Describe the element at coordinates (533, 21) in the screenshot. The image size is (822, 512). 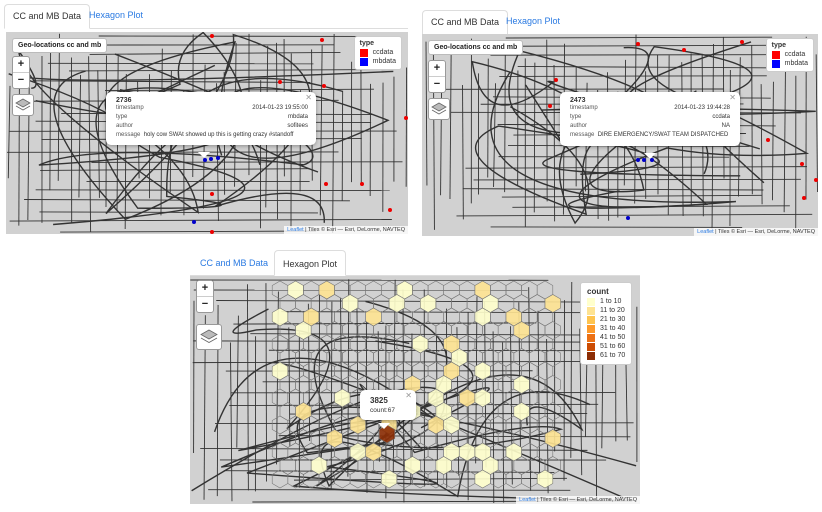
I see `tab-hexagon-plot: Hexagon Plot` at that location.